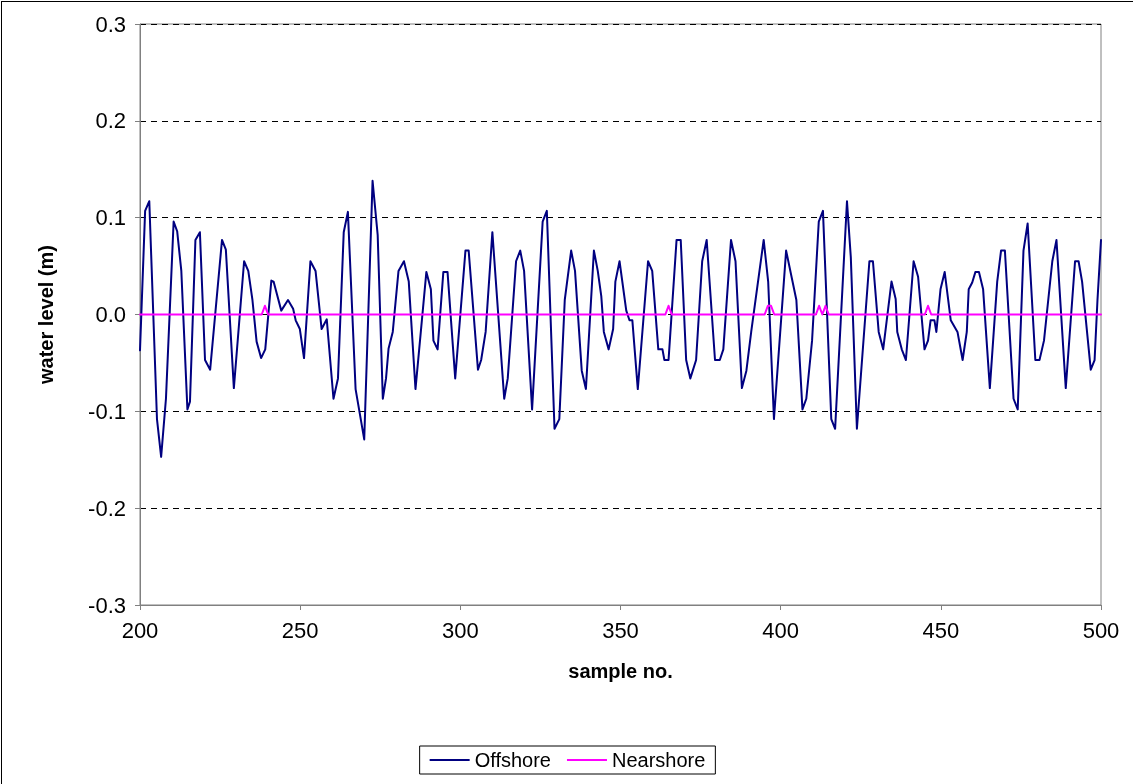 The image size is (1133, 784). Describe the element at coordinates (107, 605) in the screenshot. I see `y-tick-label: -0.3` at that location.